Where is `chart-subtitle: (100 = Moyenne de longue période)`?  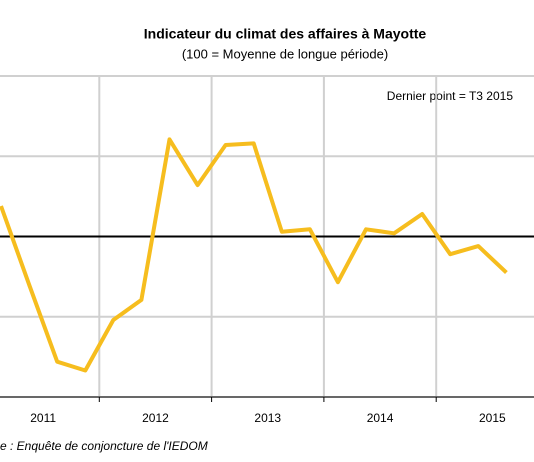
chart-subtitle: (100 = Moyenne de longue période) is located at coordinates (285, 53).